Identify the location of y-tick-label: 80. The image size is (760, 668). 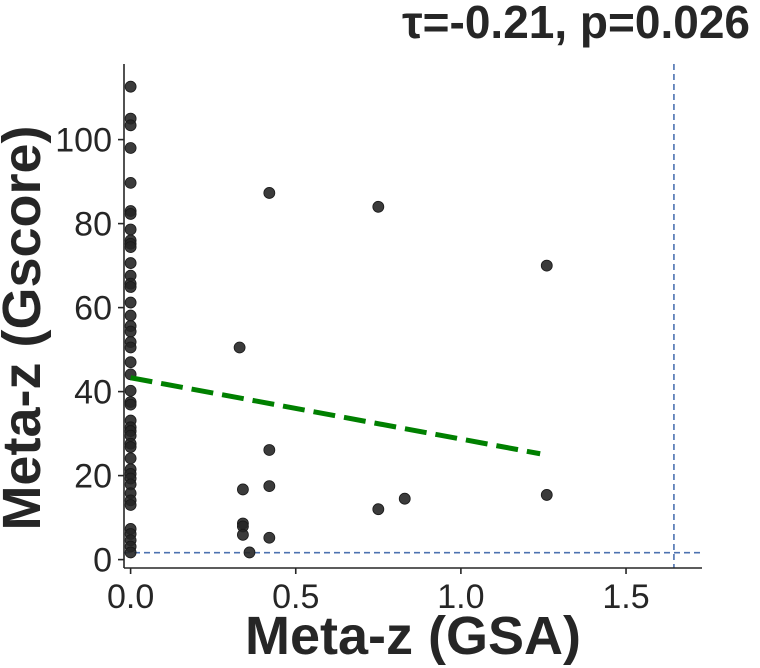
(93, 225).